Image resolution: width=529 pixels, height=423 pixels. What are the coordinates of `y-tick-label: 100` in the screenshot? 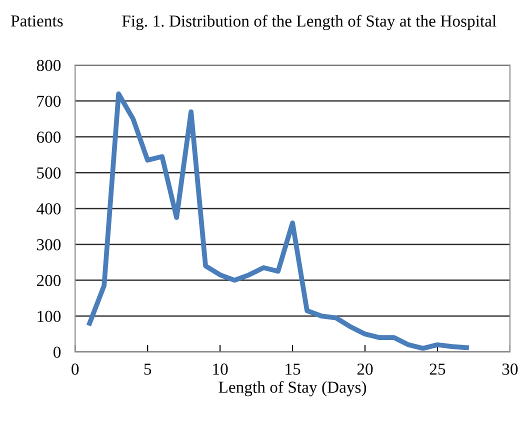 It's located at (49, 316).